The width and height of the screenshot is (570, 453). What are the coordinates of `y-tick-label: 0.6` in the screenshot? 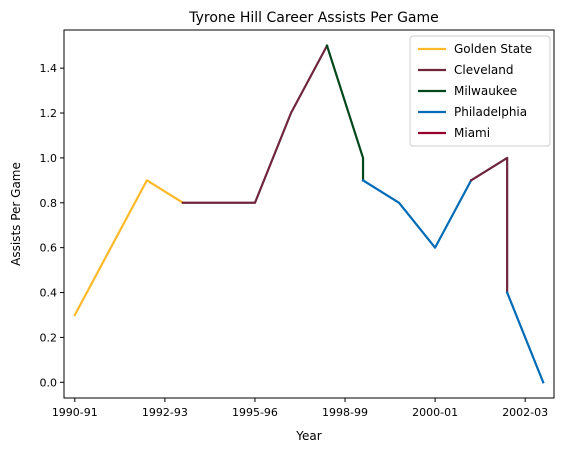 It's located at (49, 248).